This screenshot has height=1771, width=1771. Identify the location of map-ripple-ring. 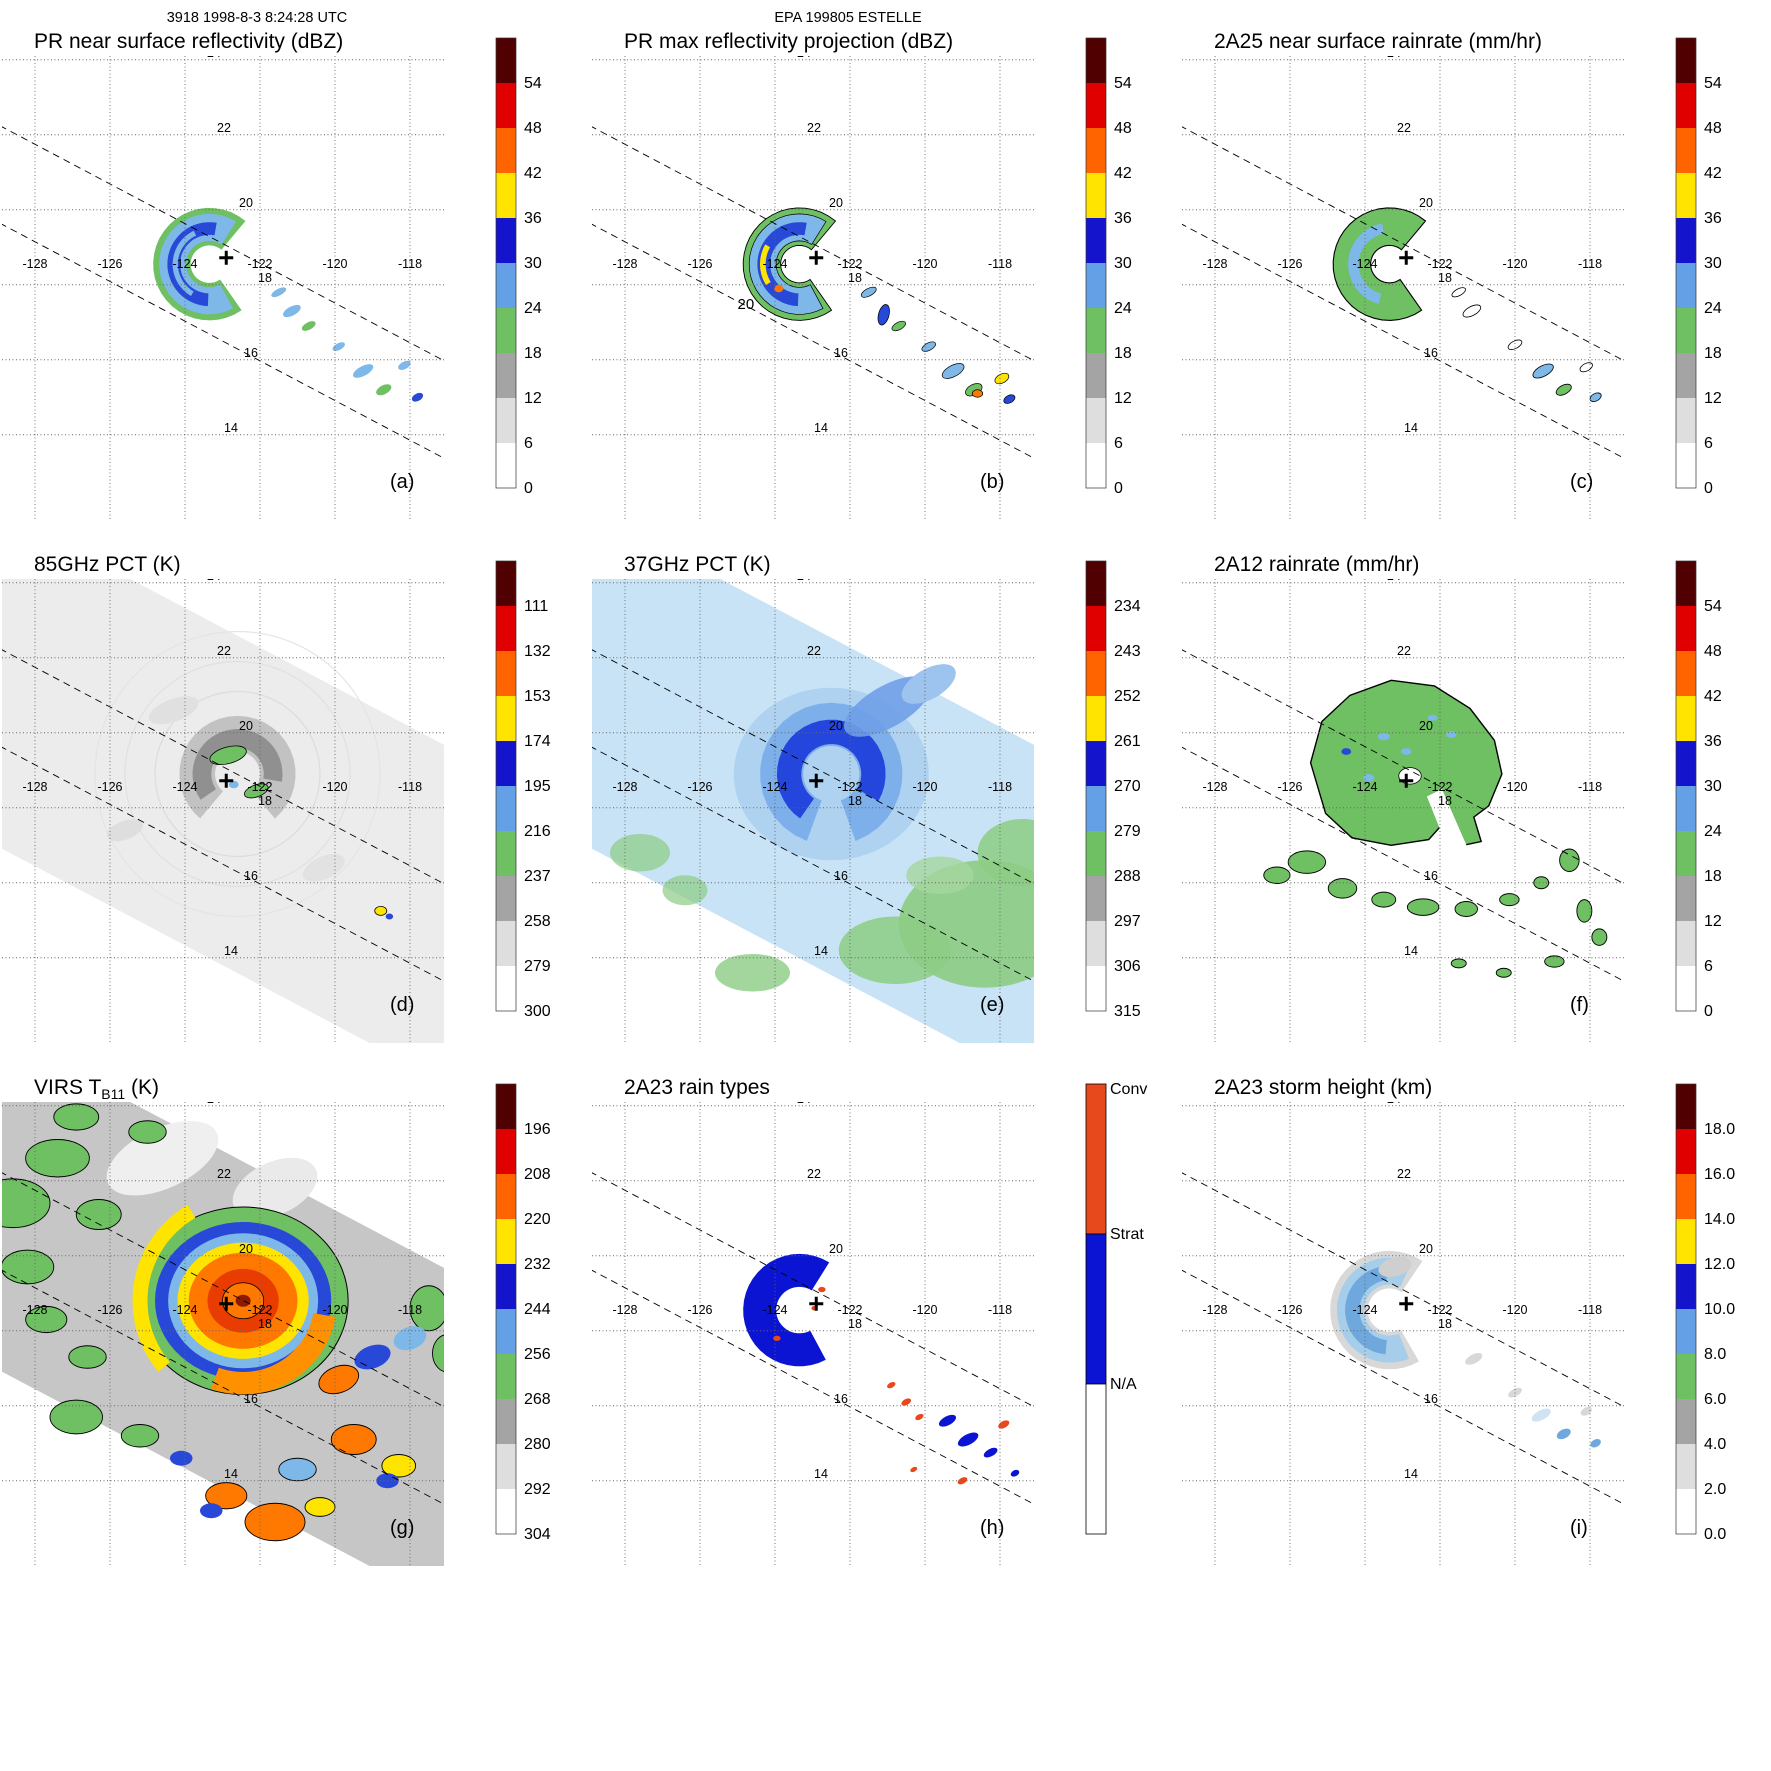
(237, 774).